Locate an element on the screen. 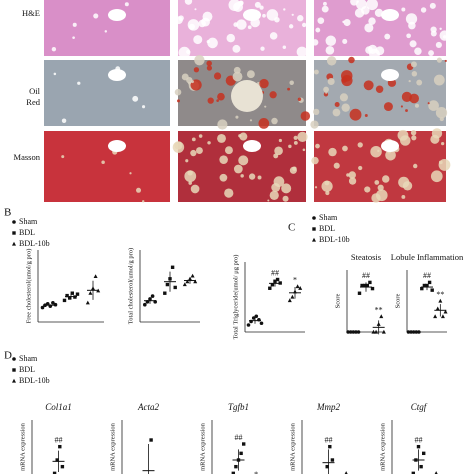  row-label: Oil Red is located at coordinates (33, 96).